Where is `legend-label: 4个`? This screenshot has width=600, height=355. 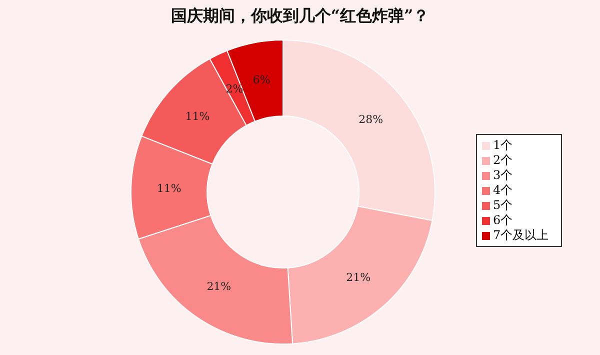
legend-label: 4个 is located at coordinates (503, 190).